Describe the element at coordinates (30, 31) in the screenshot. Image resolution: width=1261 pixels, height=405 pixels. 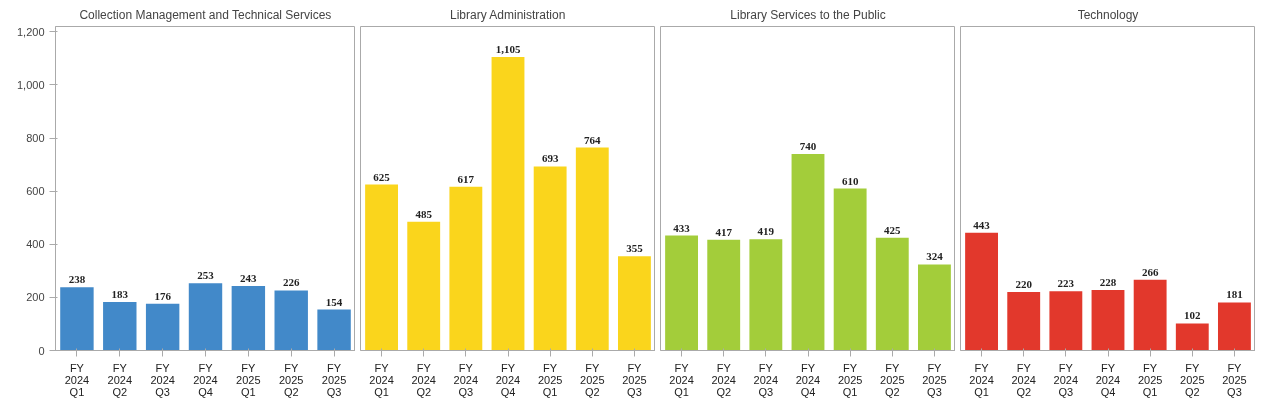
I see `y-tick-label: 1,200` at that location.